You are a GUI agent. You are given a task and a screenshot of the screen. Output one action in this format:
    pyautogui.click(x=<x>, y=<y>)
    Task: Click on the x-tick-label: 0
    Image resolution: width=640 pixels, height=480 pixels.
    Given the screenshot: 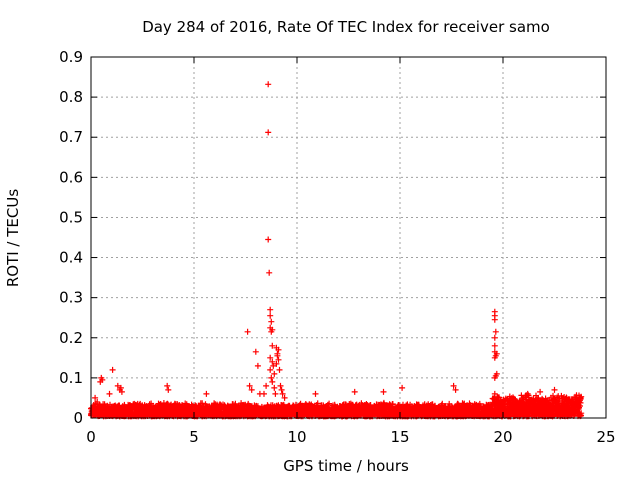 What is the action you would take?
    pyautogui.click(x=91, y=437)
    